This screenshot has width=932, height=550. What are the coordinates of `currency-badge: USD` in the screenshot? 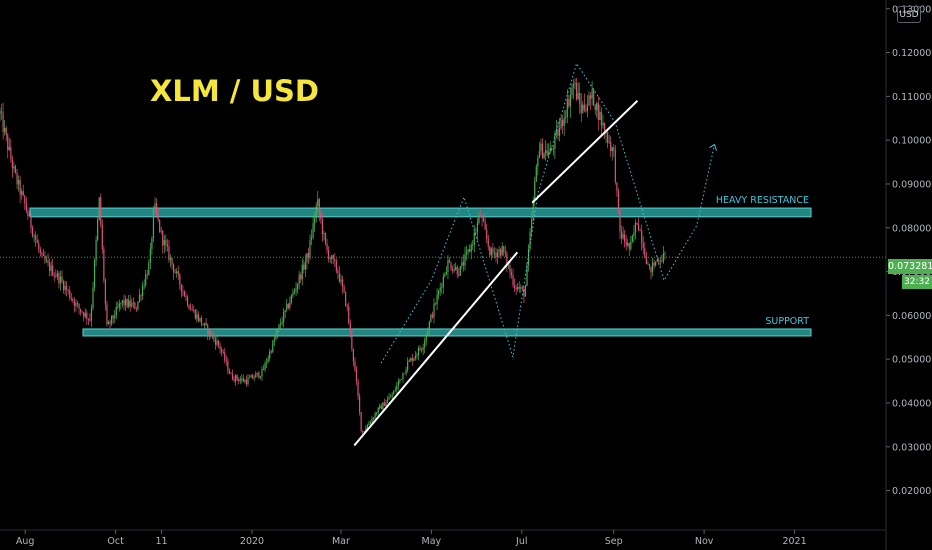 It's located at (909, 14).